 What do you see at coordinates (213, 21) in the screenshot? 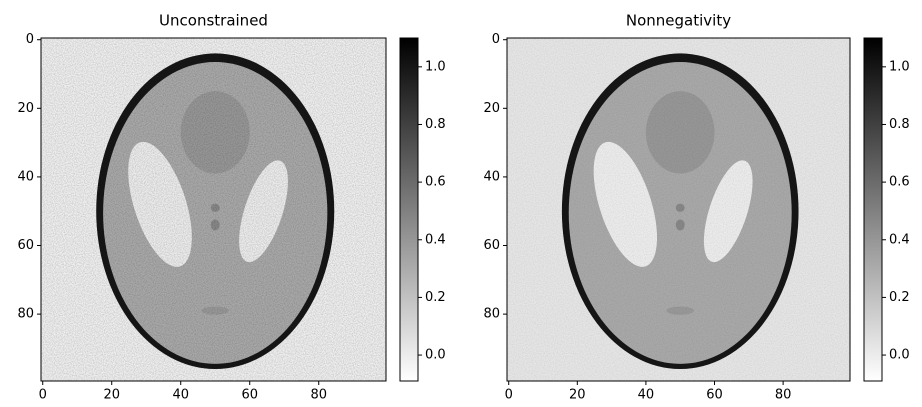
I see `chart-title: Unconstrained` at bounding box center [213, 21].